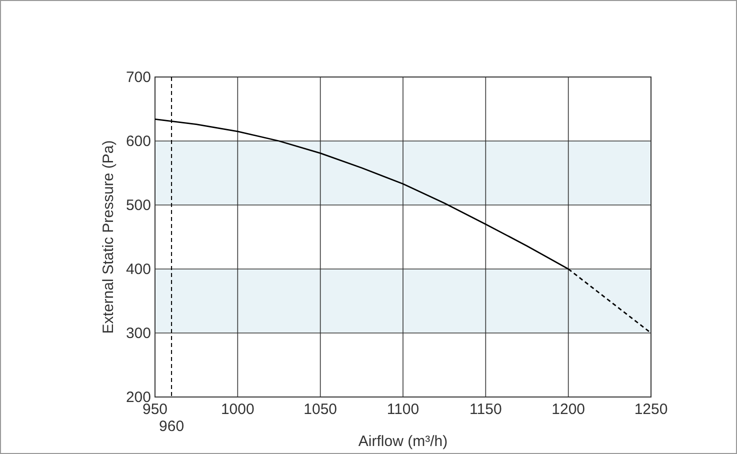 This screenshot has height=454, width=737. What do you see at coordinates (155, 409) in the screenshot?
I see `x-tick-label: 950` at bounding box center [155, 409].